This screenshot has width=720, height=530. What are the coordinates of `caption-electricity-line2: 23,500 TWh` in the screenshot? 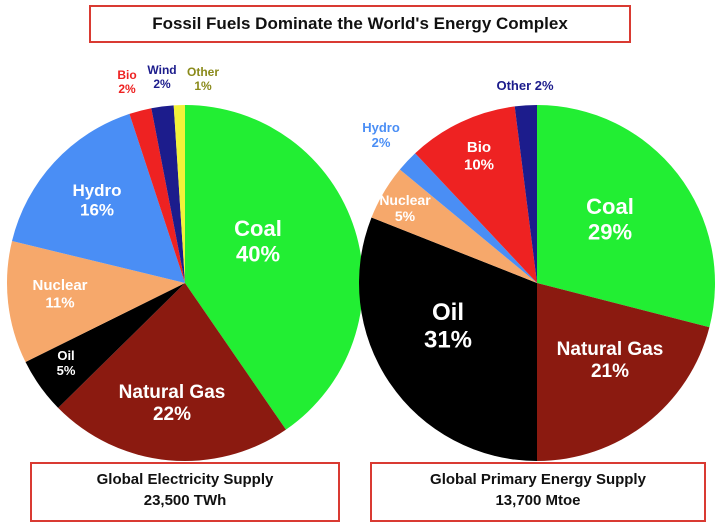 It's located at (185, 500).